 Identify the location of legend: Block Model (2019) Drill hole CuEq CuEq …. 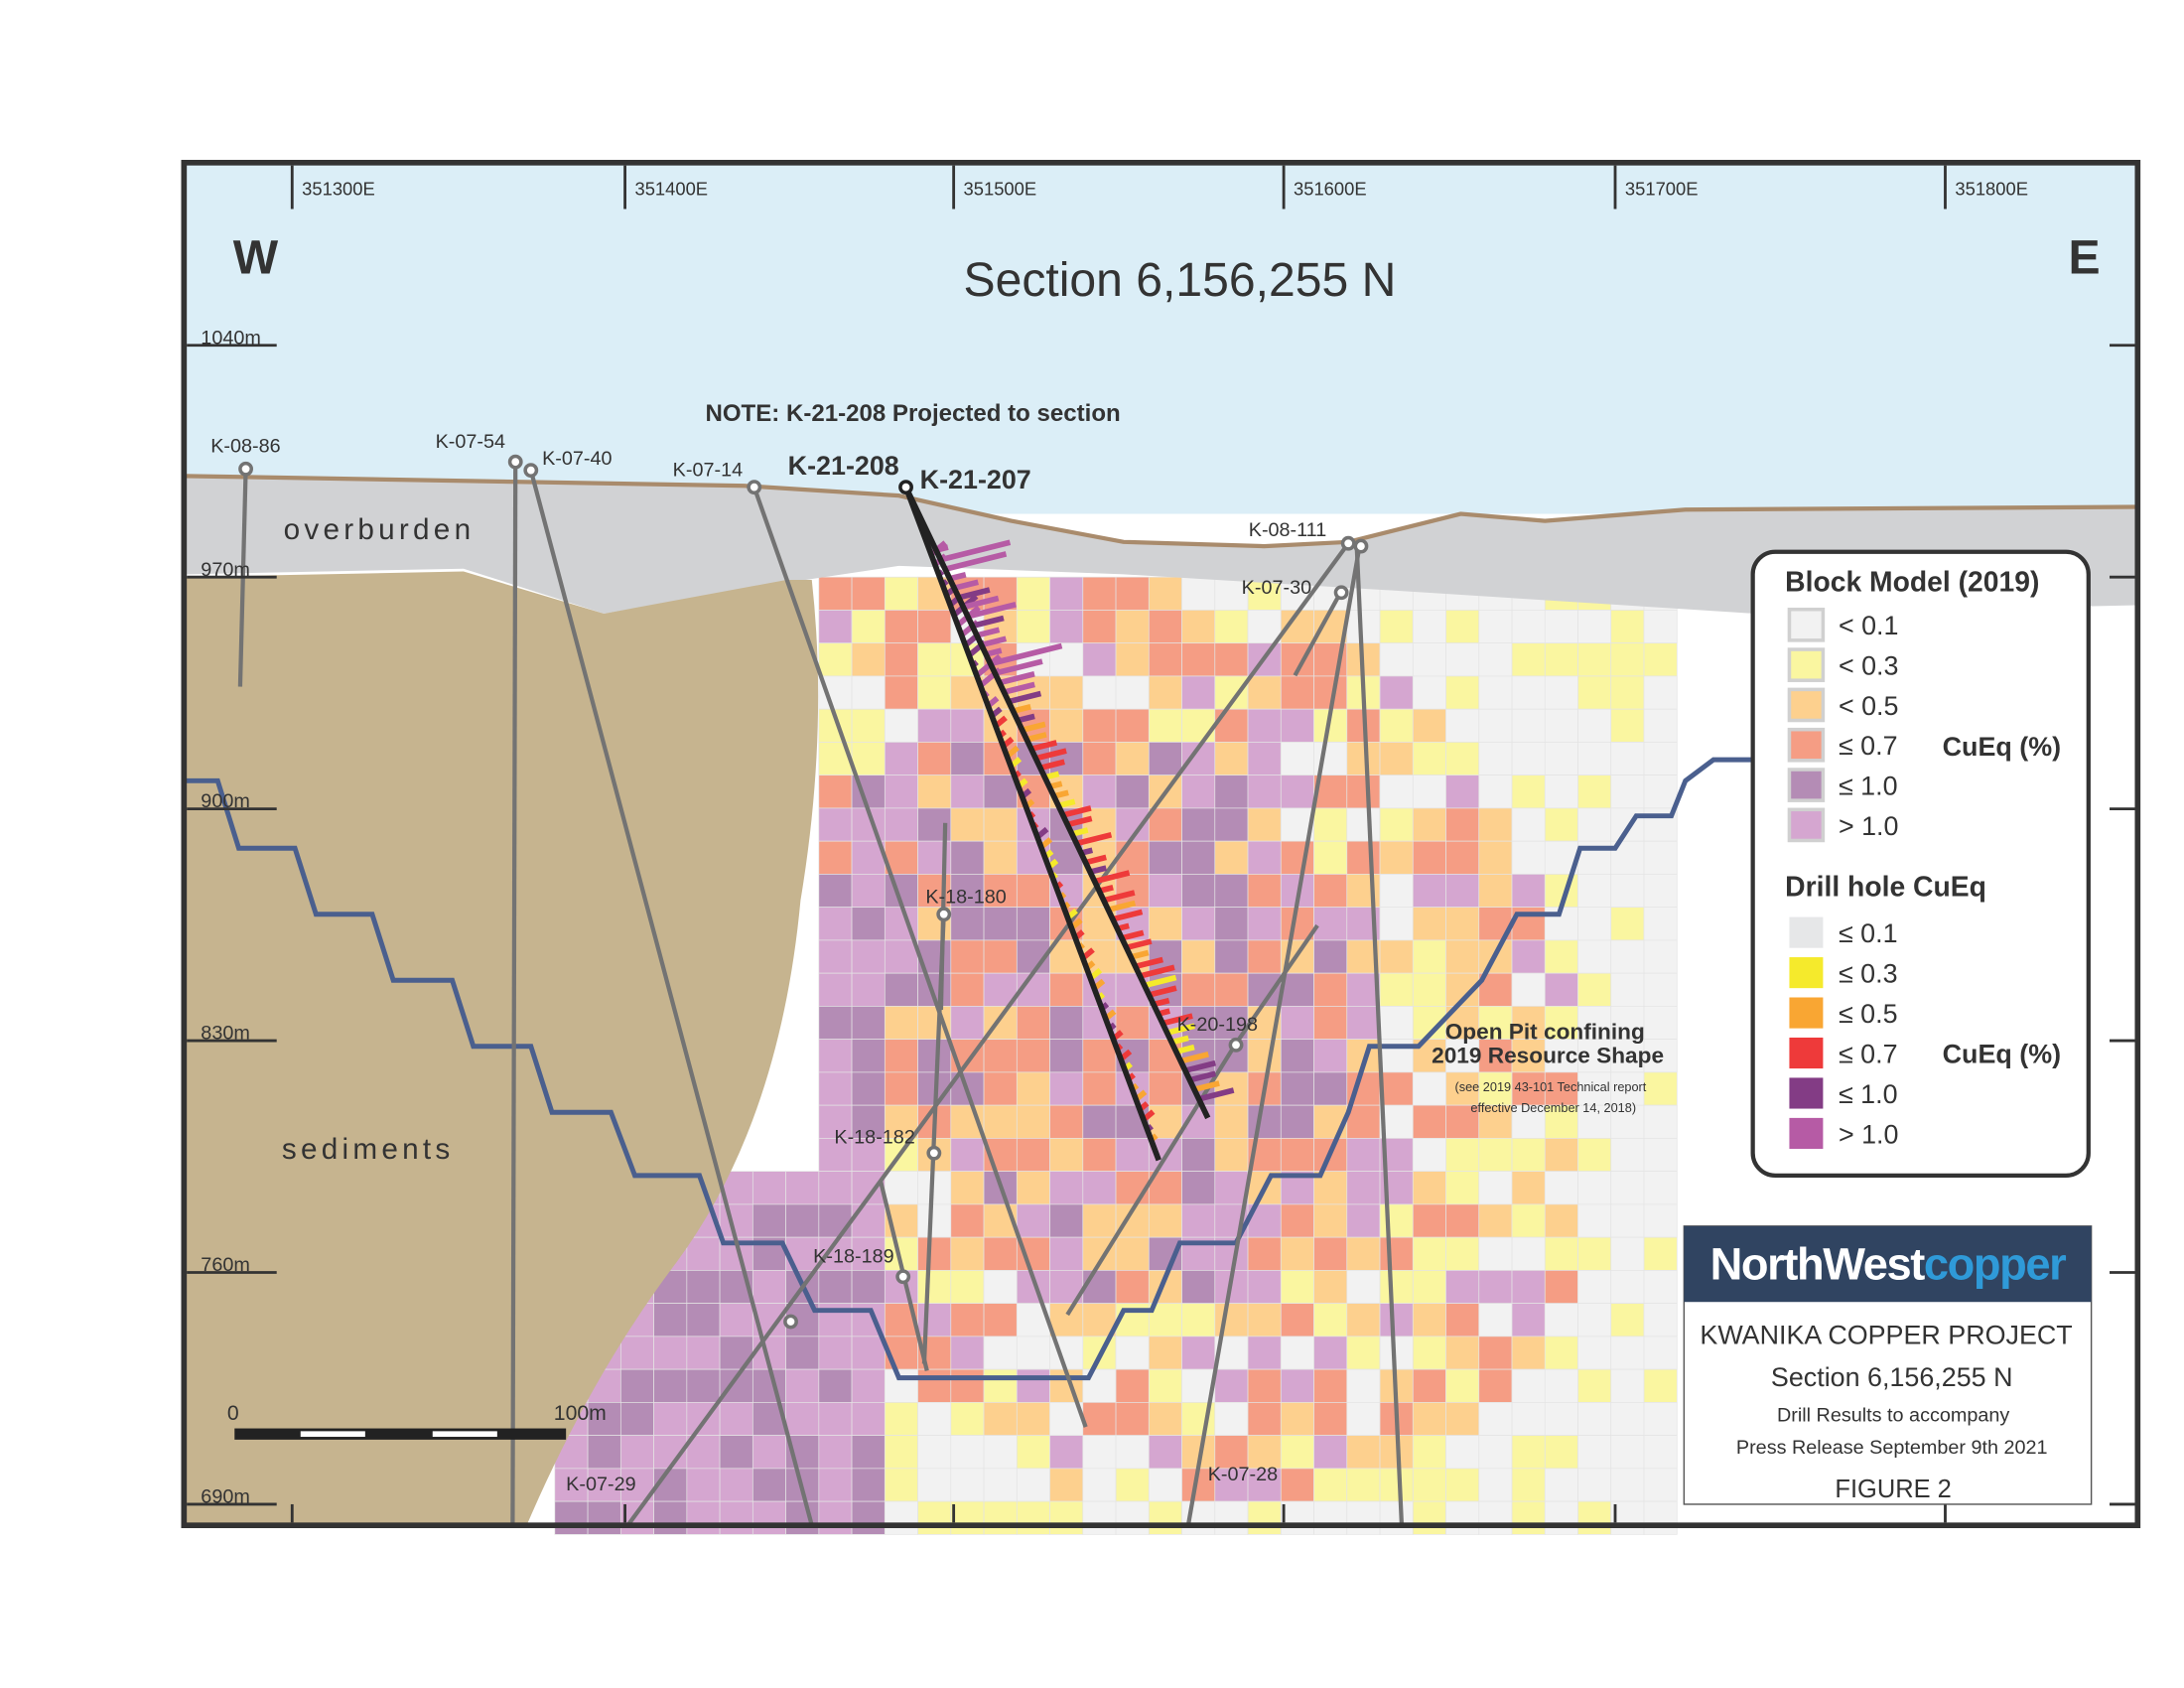
(1920, 864).